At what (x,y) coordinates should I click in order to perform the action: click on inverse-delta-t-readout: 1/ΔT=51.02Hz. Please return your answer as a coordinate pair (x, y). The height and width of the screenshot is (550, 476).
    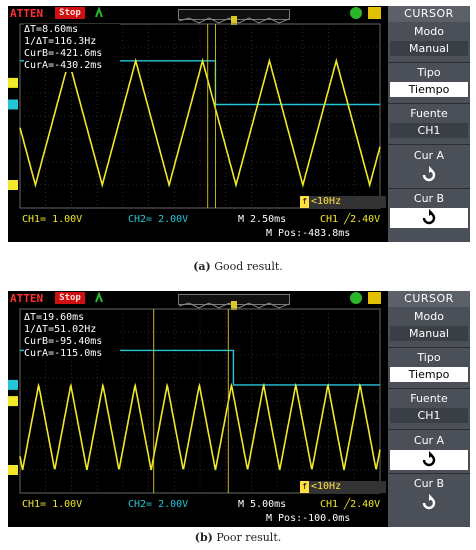
    Looking at the image, I should click on (60, 329).